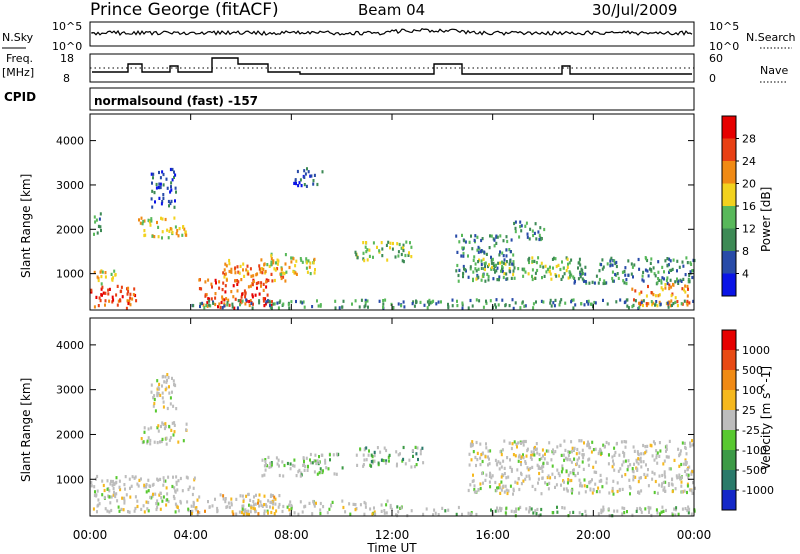 The width and height of the screenshot is (800, 554). What do you see at coordinates (729, 150) in the screenshot?
I see `colorbar-swatch` at bounding box center [729, 150].